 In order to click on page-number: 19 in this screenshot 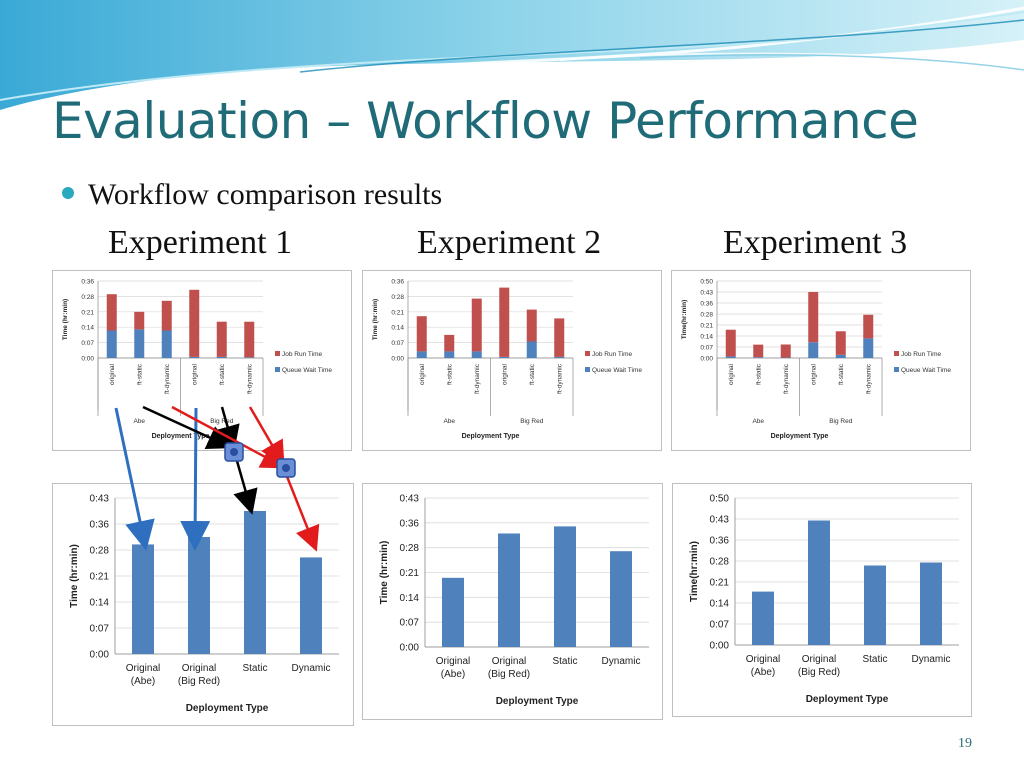, I will do `click(965, 743)`.